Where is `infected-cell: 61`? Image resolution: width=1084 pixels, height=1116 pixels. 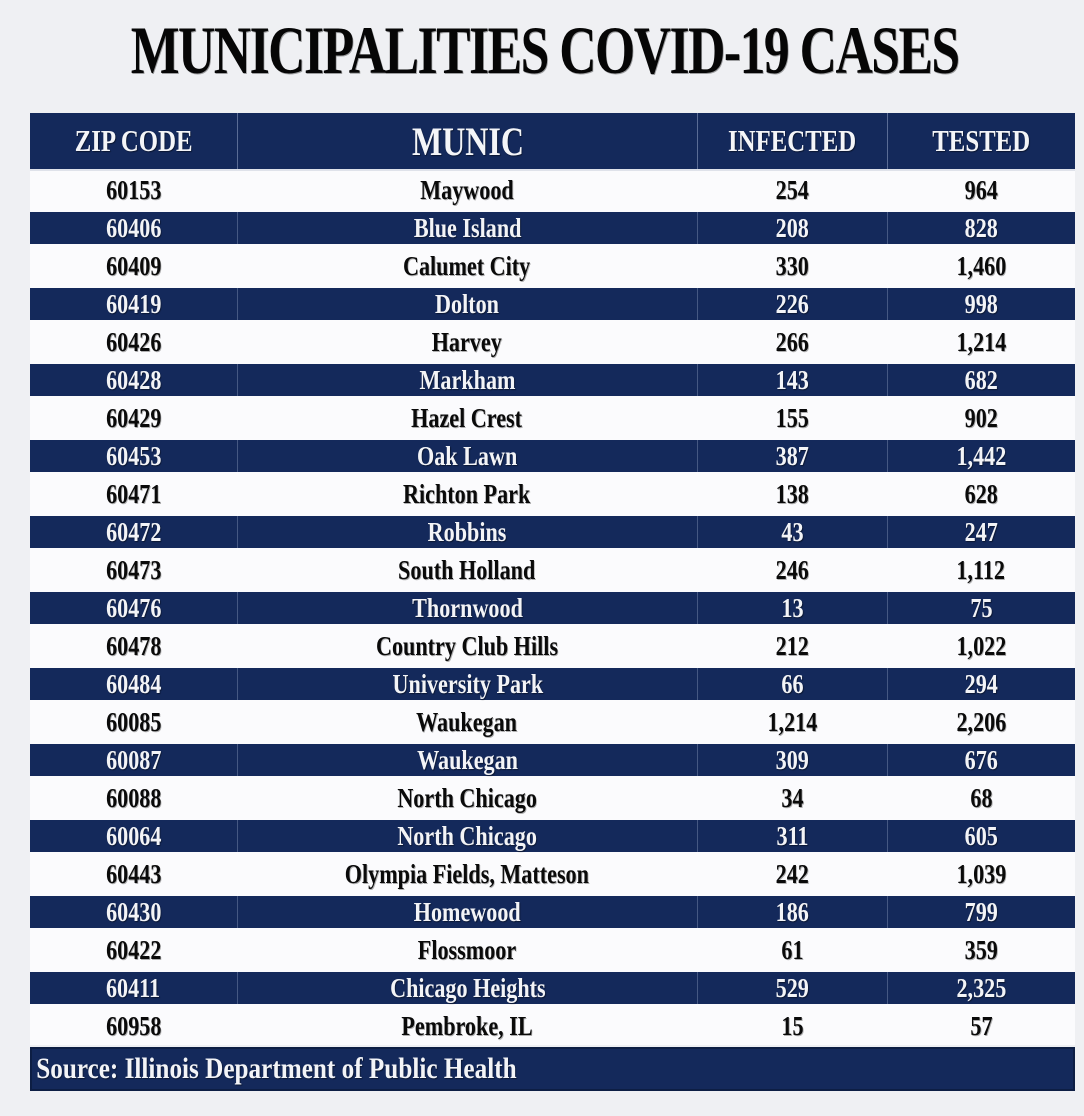 infected-cell: 61 is located at coordinates (792, 950).